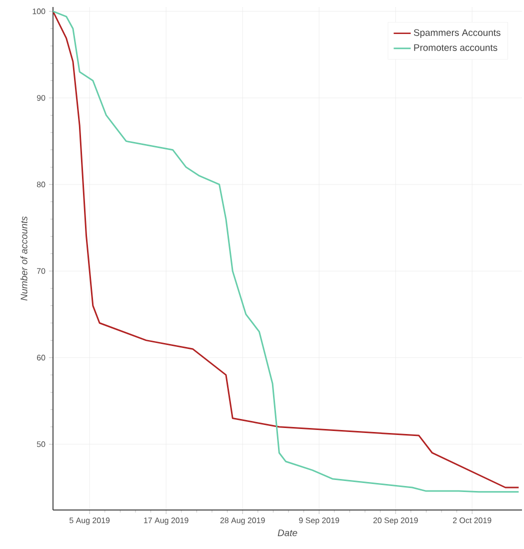 This screenshot has width=524, height=549. I want to click on y-axis-title: Number of accounts, so click(24, 258).